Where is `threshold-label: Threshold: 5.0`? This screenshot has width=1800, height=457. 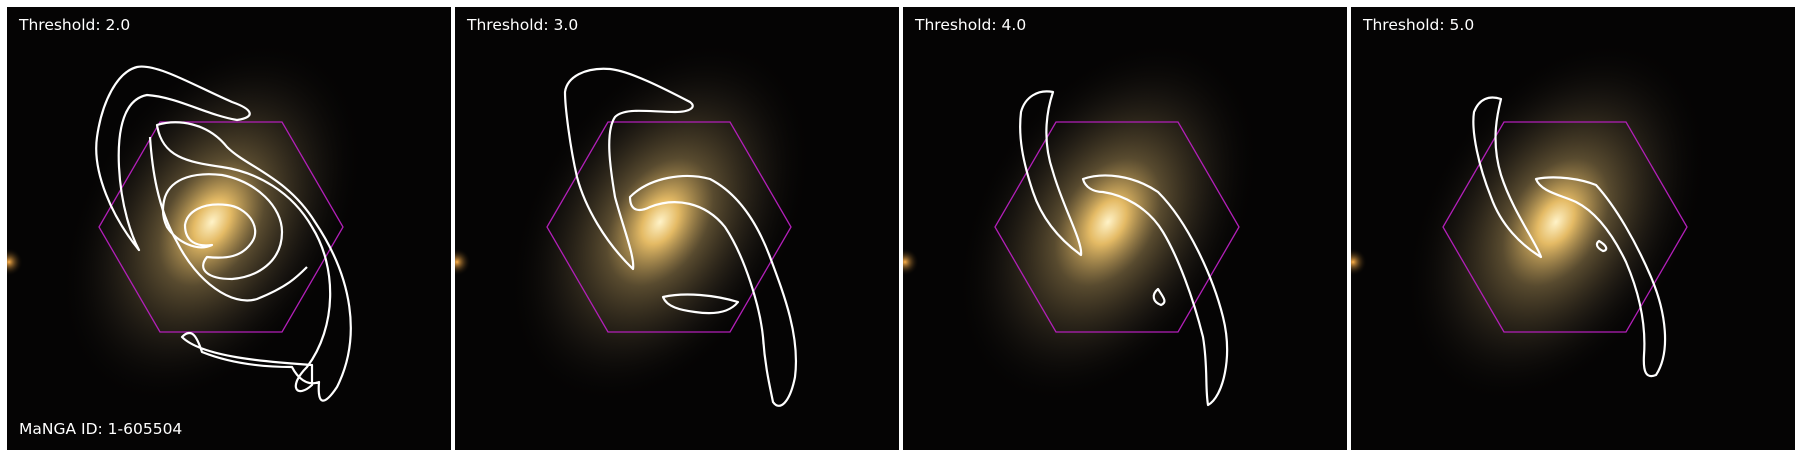
threshold-label: Threshold: 5.0 is located at coordinates (1419, 25).